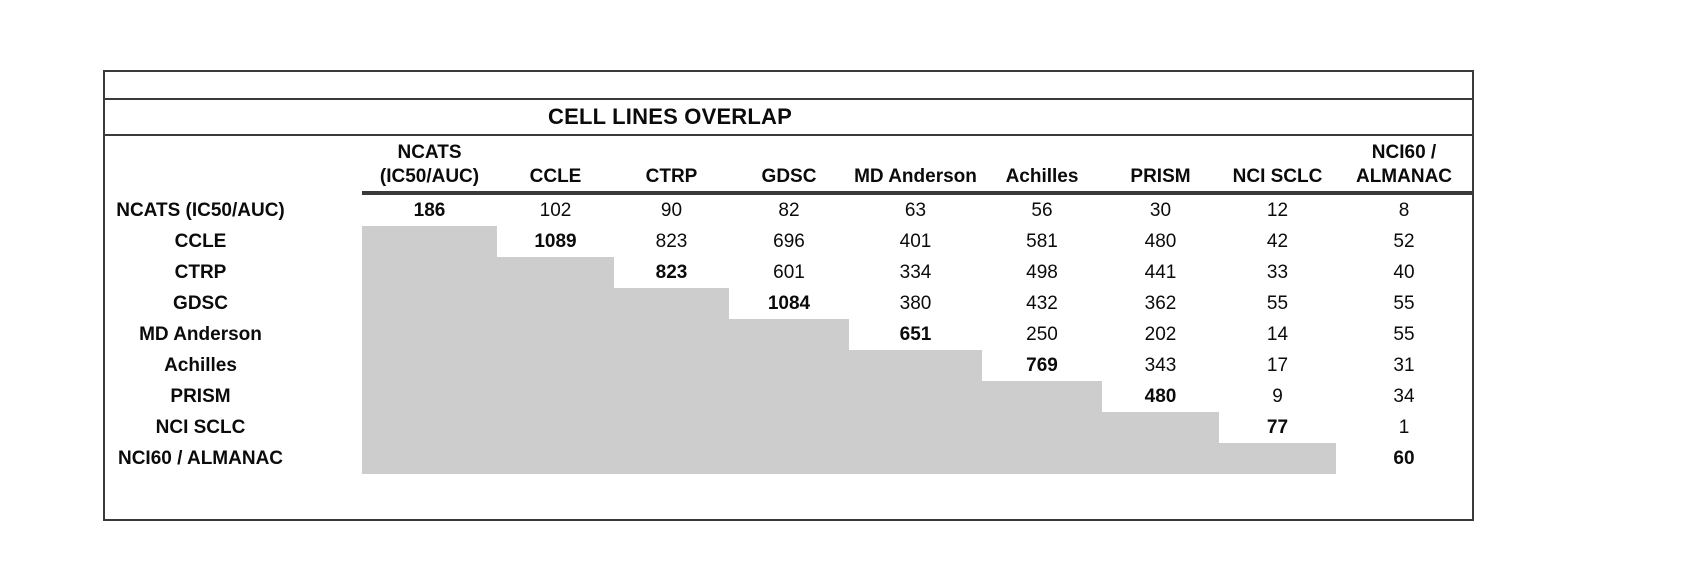  Describe the element at coordinates (200, 365) in the screenshot. I see `row-label: Achilles` at that location.